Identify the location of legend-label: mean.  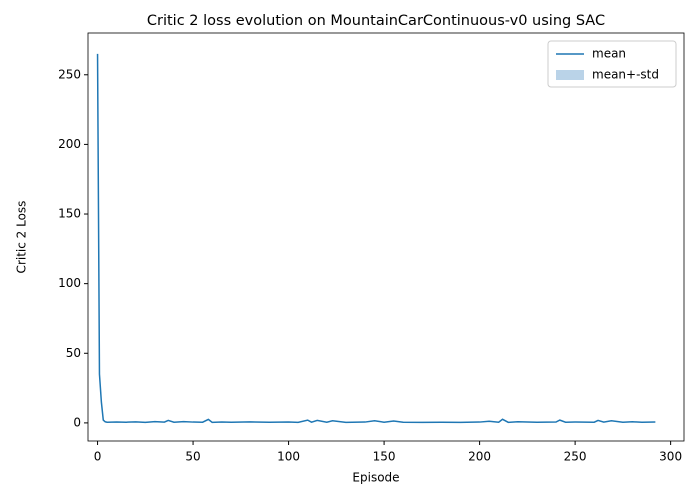
(609, 54).